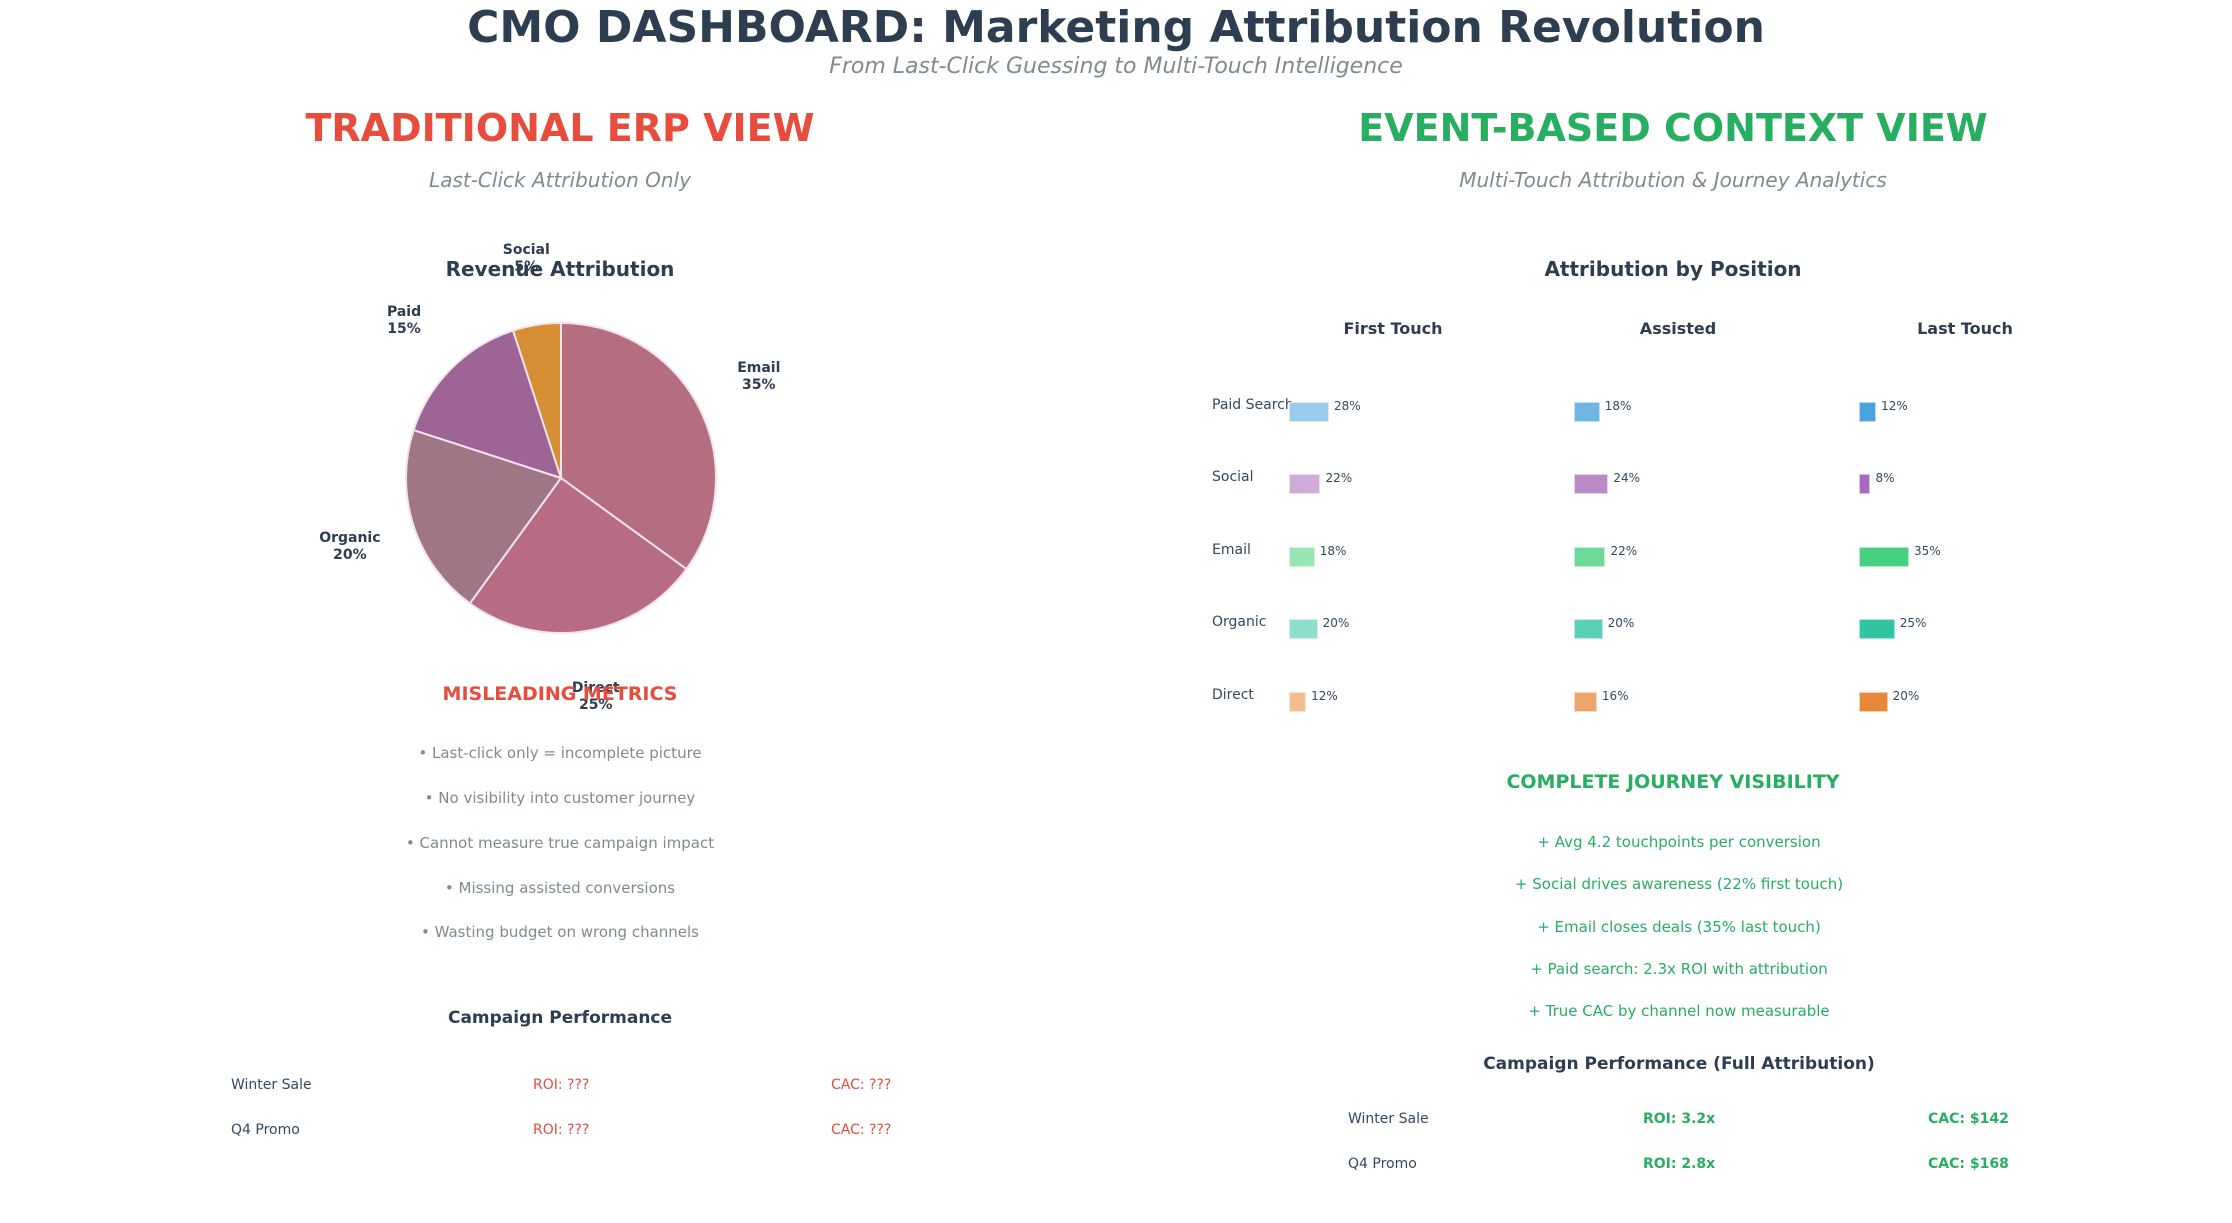 This screenshot has height=1223, width=2232. Describe the element at coordinates (759, 385) in the screenshot. I see `pie-label-value: 35%` at that location.